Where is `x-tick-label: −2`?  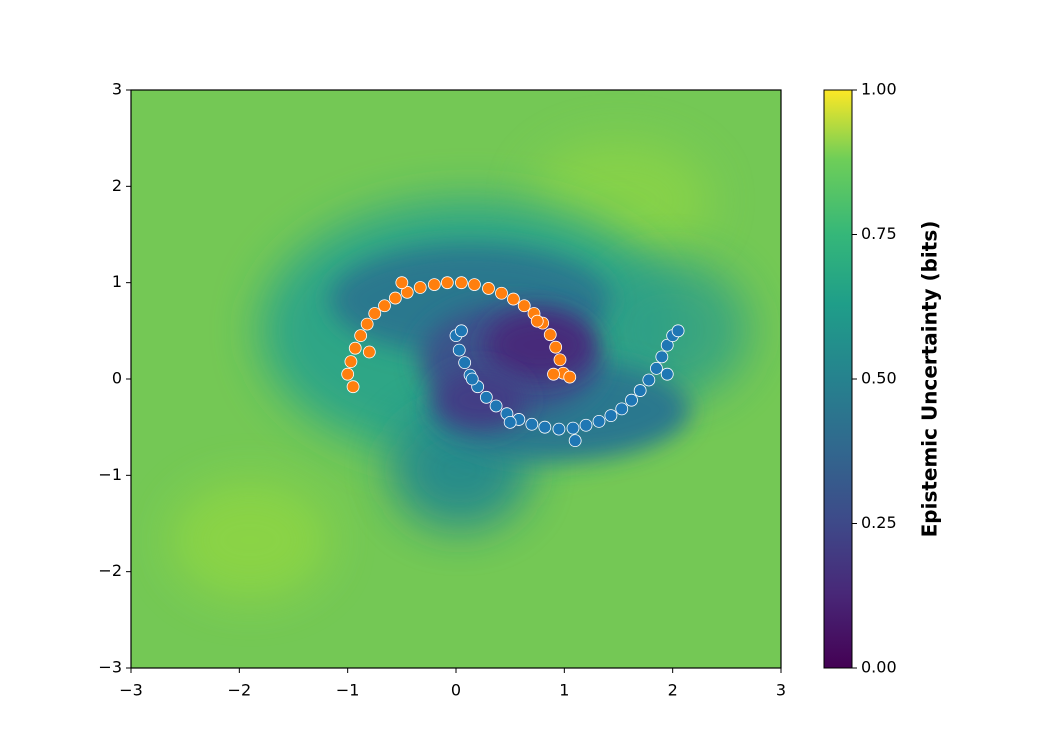
x-tick-label: −2 is located at coordinates (240, 690).